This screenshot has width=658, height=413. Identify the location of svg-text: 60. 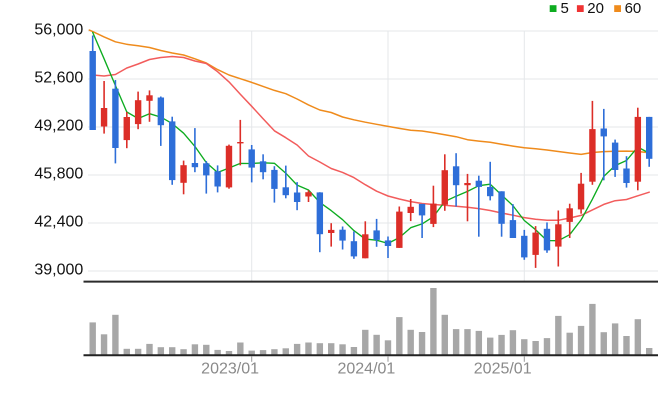
(633, 8).